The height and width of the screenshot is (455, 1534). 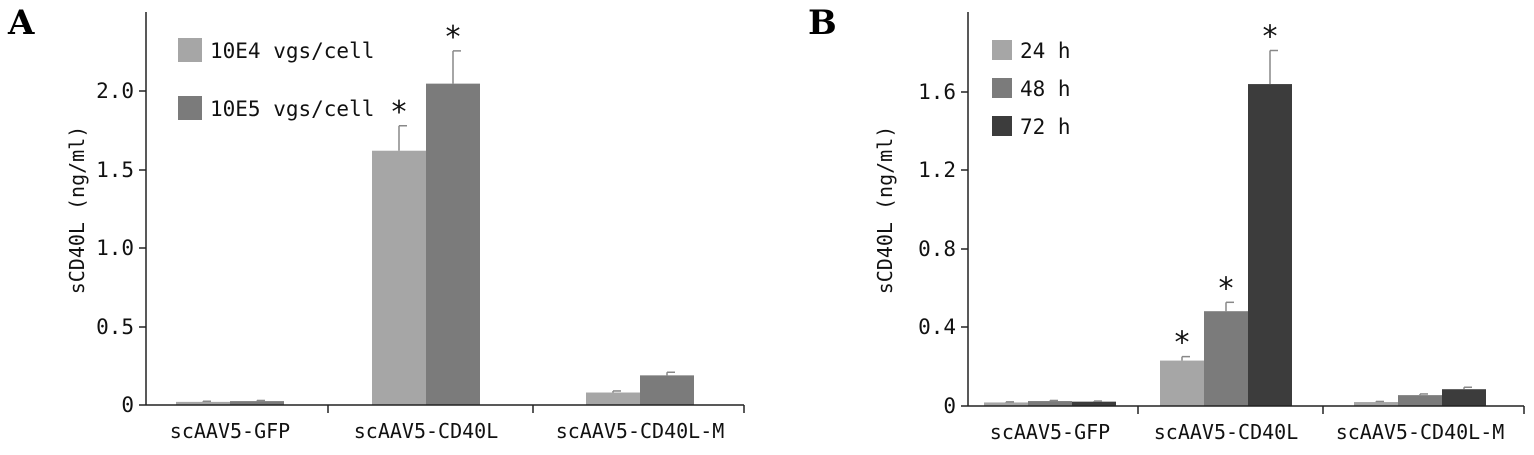 I want to click on panel-b-legend-label: 24 h, so click(x=1045, y=51).